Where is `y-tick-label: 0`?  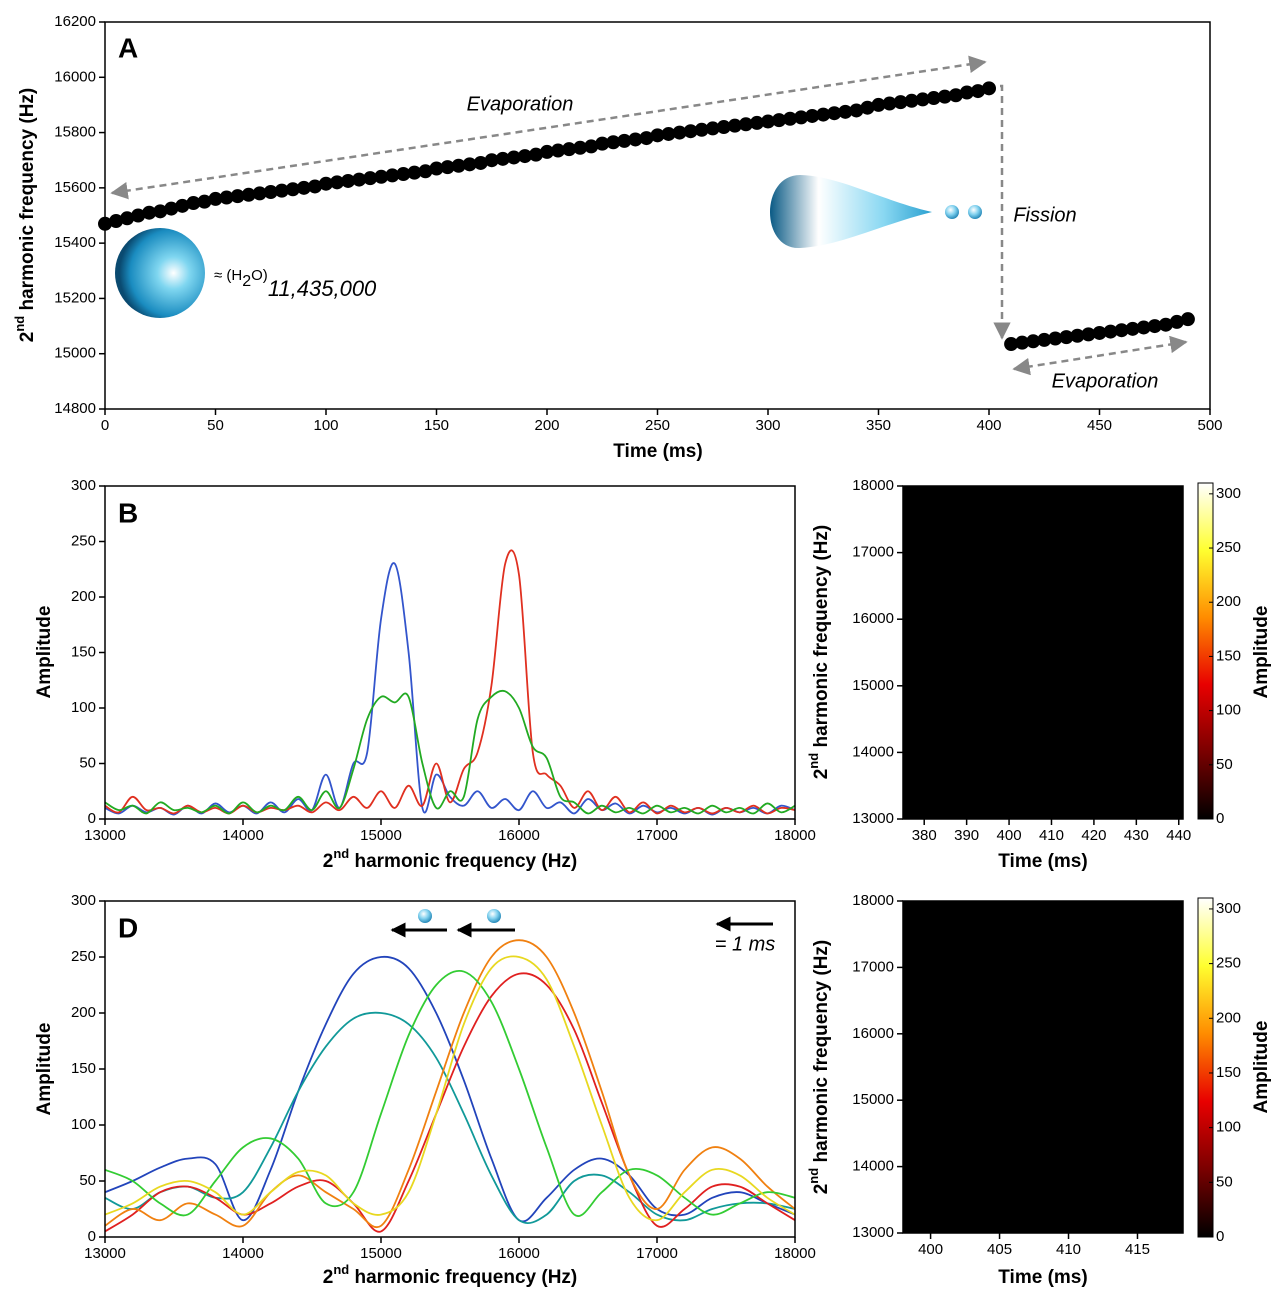 y-tick-label: 0 is located at coordinates (92, 1236).